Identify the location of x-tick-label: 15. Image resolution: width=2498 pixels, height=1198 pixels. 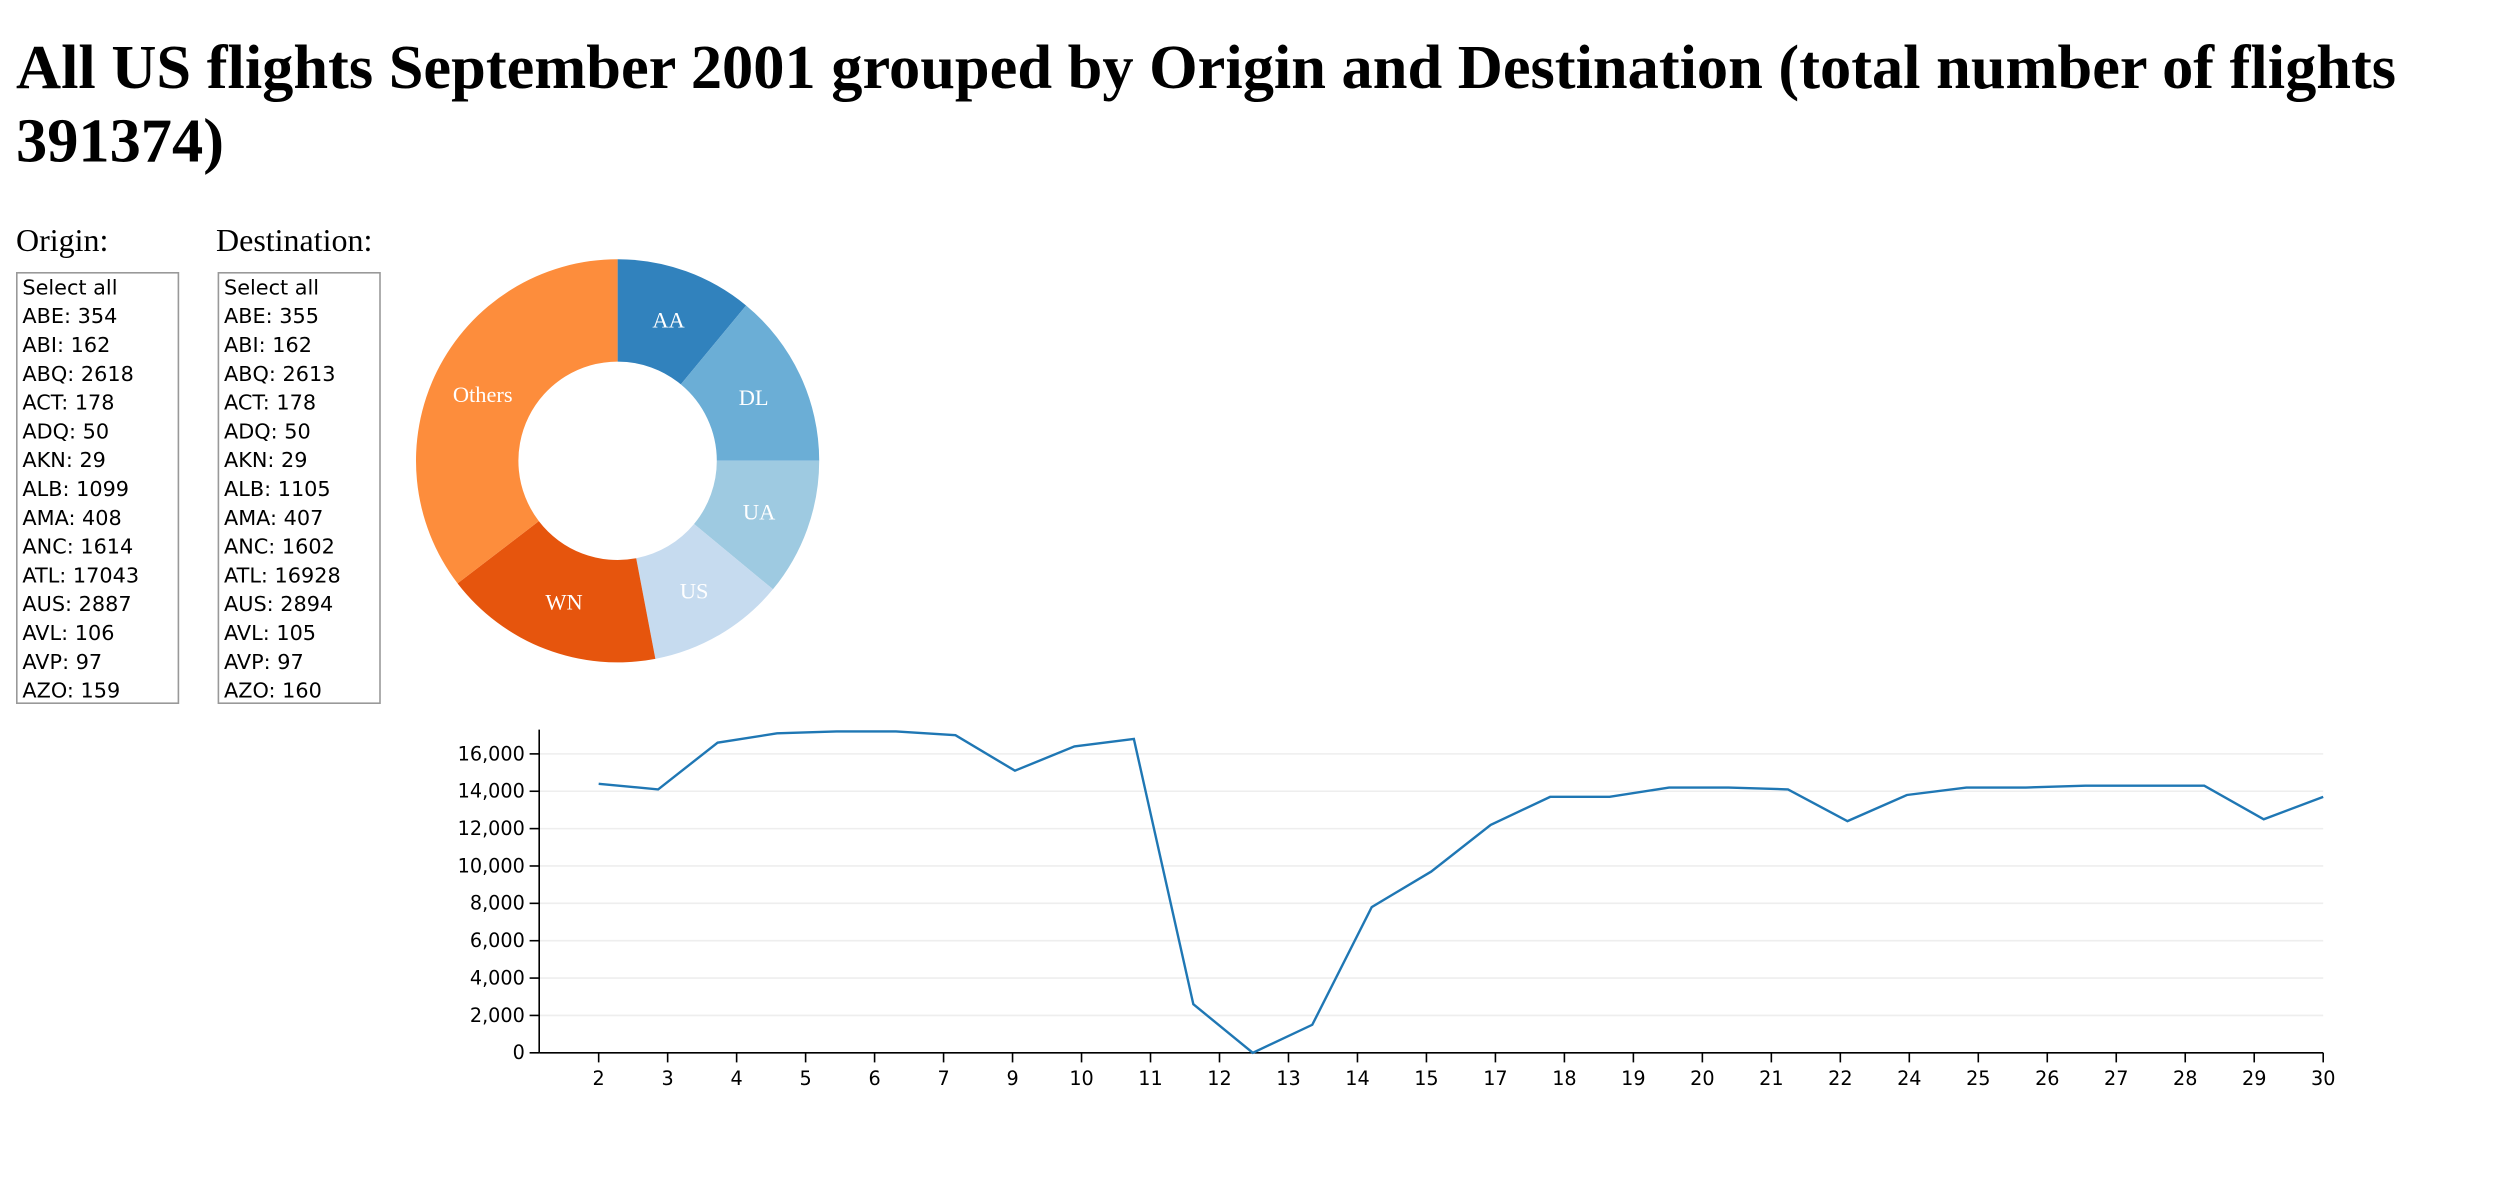
(1426, 1078).